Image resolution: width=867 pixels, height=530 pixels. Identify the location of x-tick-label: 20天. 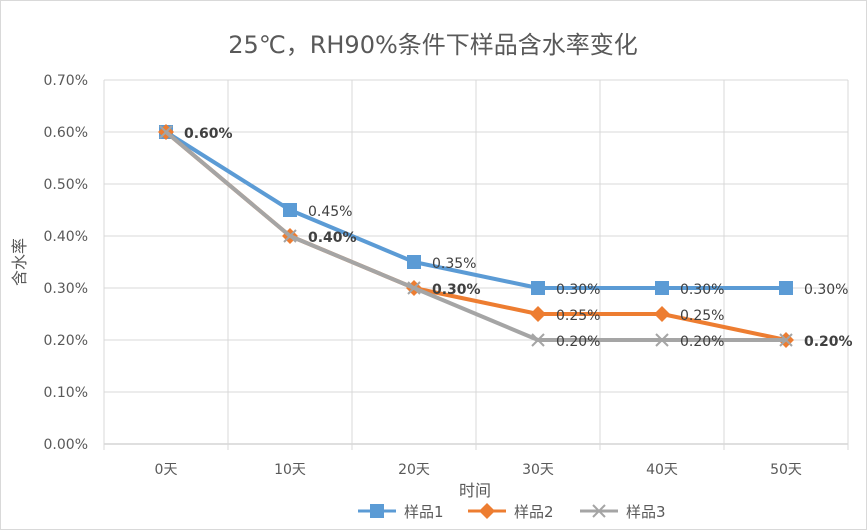
(414, 470).